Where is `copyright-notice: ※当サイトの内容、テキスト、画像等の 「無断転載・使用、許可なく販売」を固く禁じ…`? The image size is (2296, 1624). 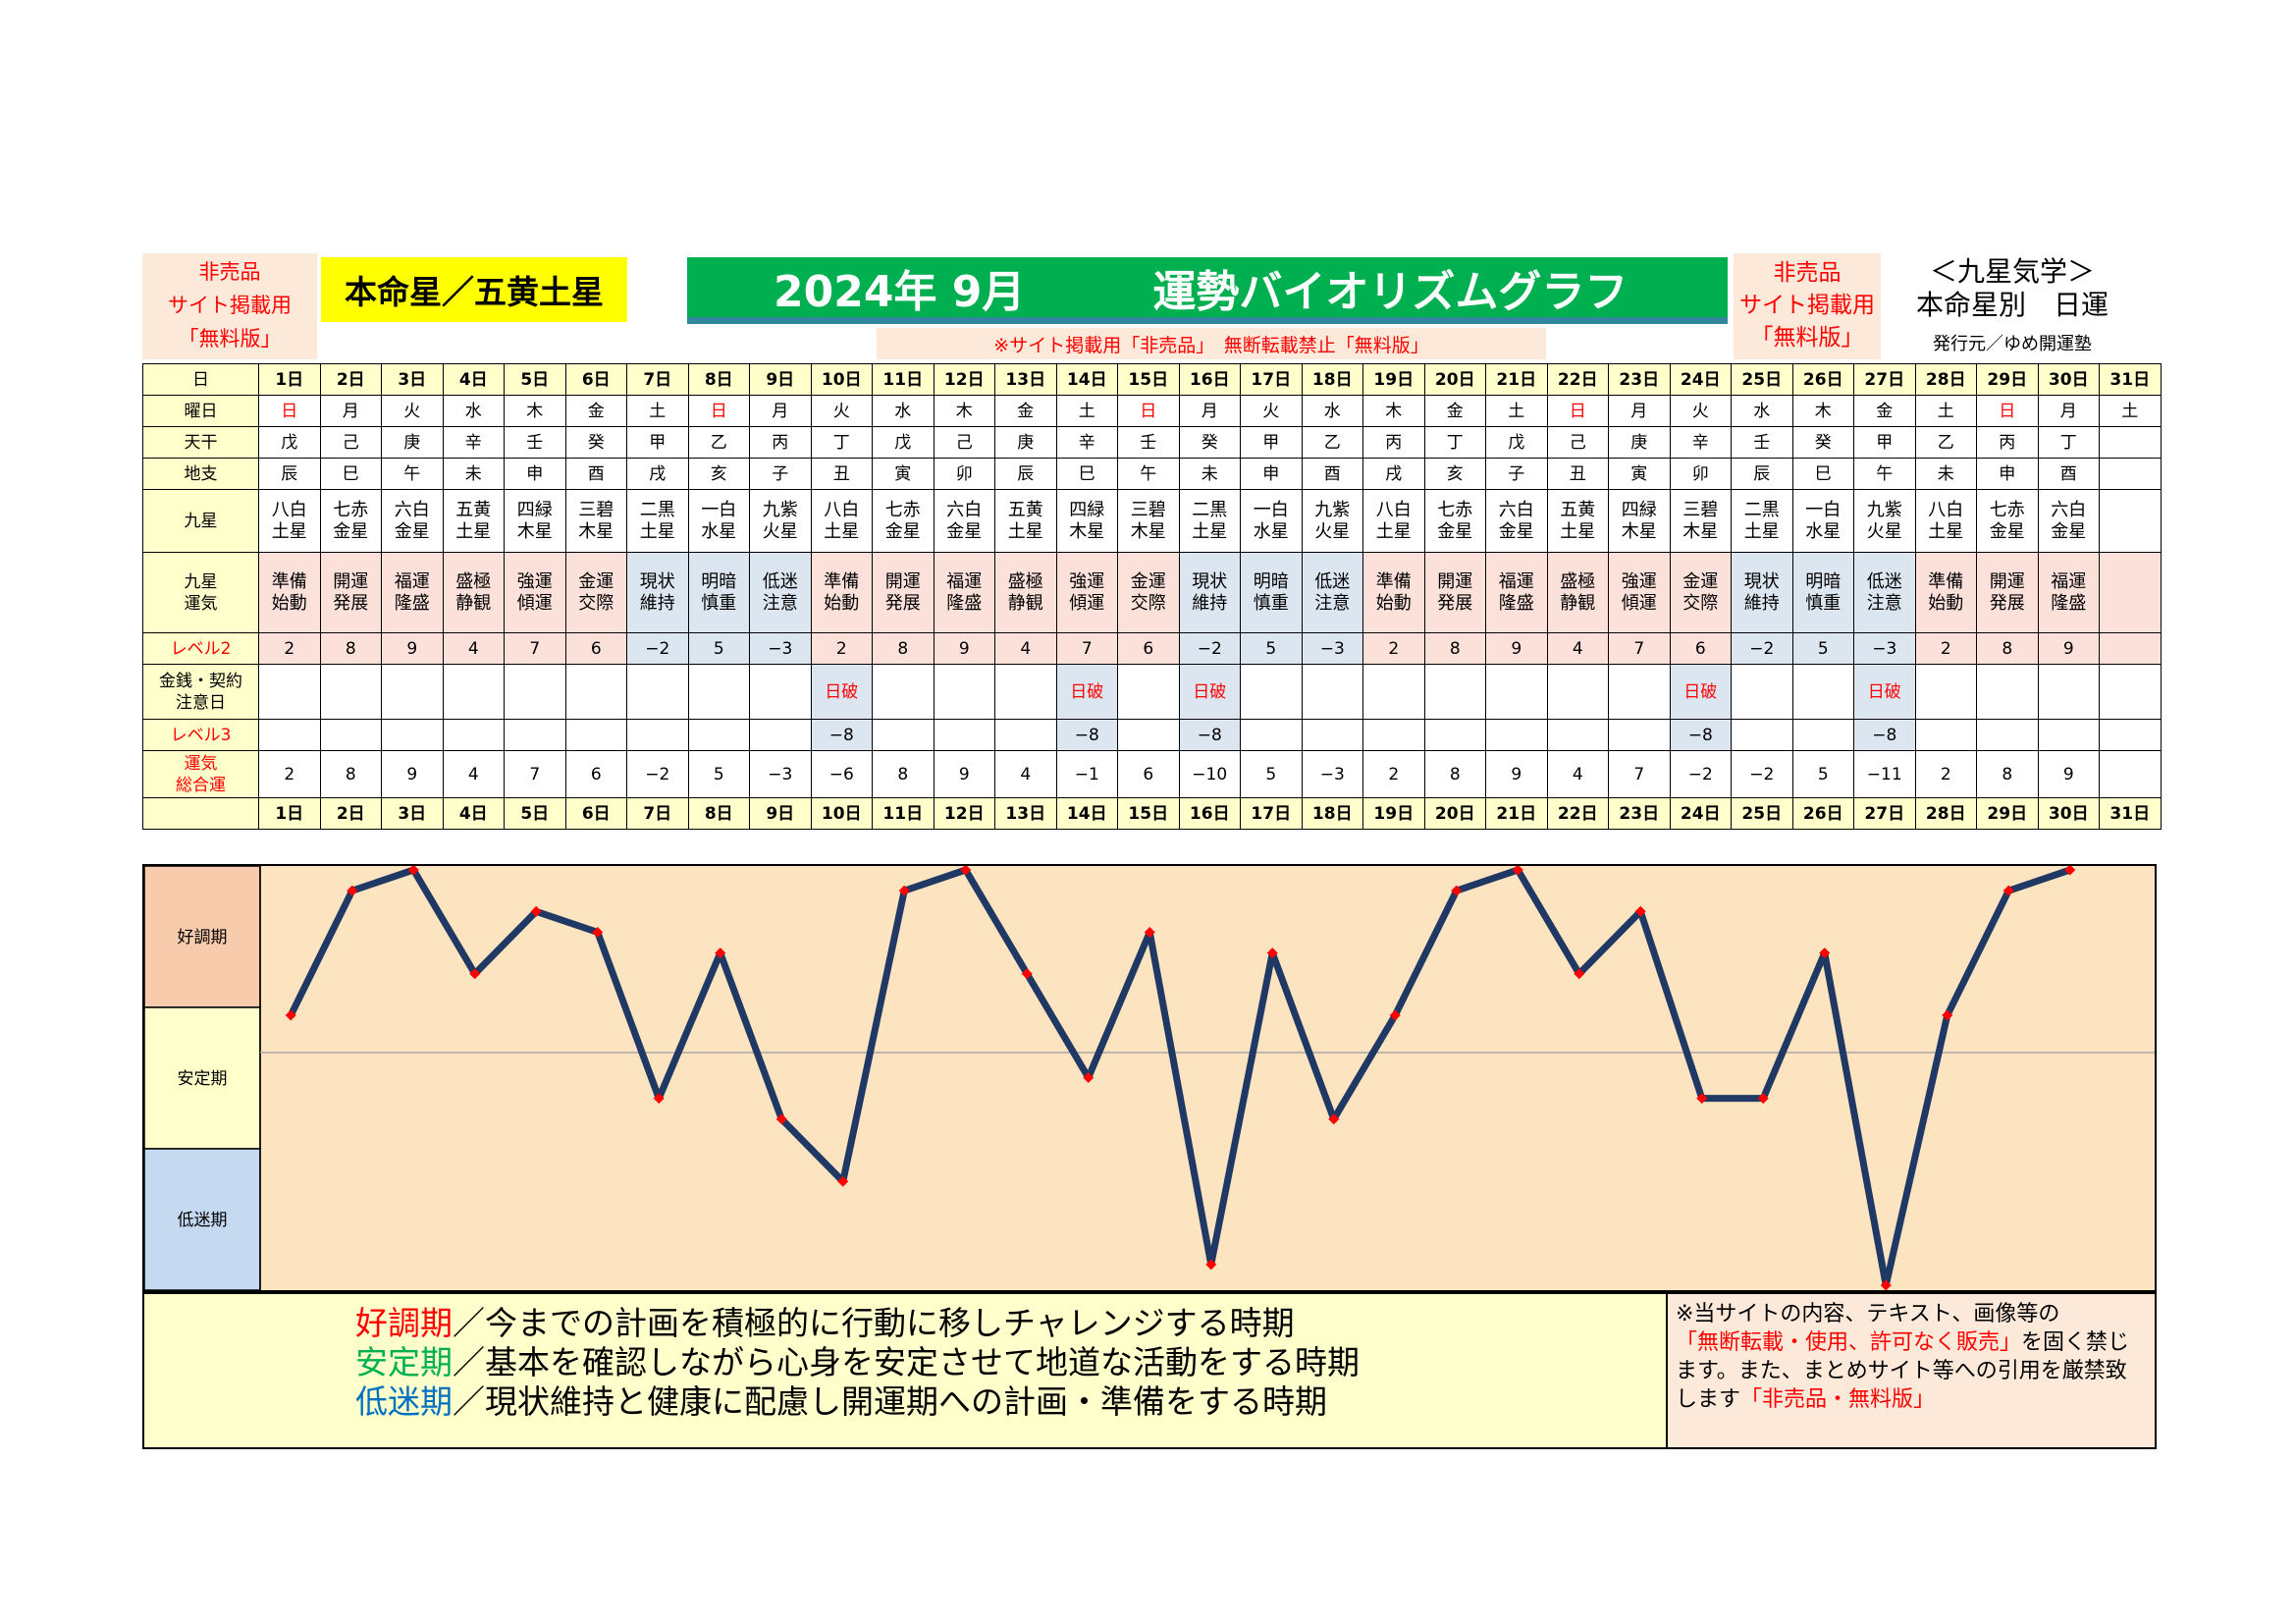
copyright-notice: ※当サイトの内容、テキスト、画像等の 「無断転載・使用、許可なく販売」を固く禁じ… is located at coordinates (1910, 1370).